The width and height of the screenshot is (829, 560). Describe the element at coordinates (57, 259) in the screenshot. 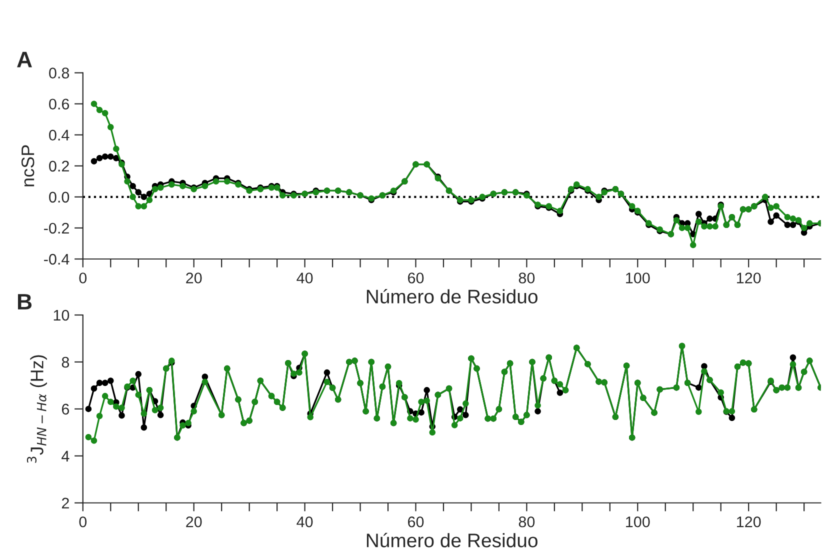

I see `y-tick-label: -0.4` at that location.